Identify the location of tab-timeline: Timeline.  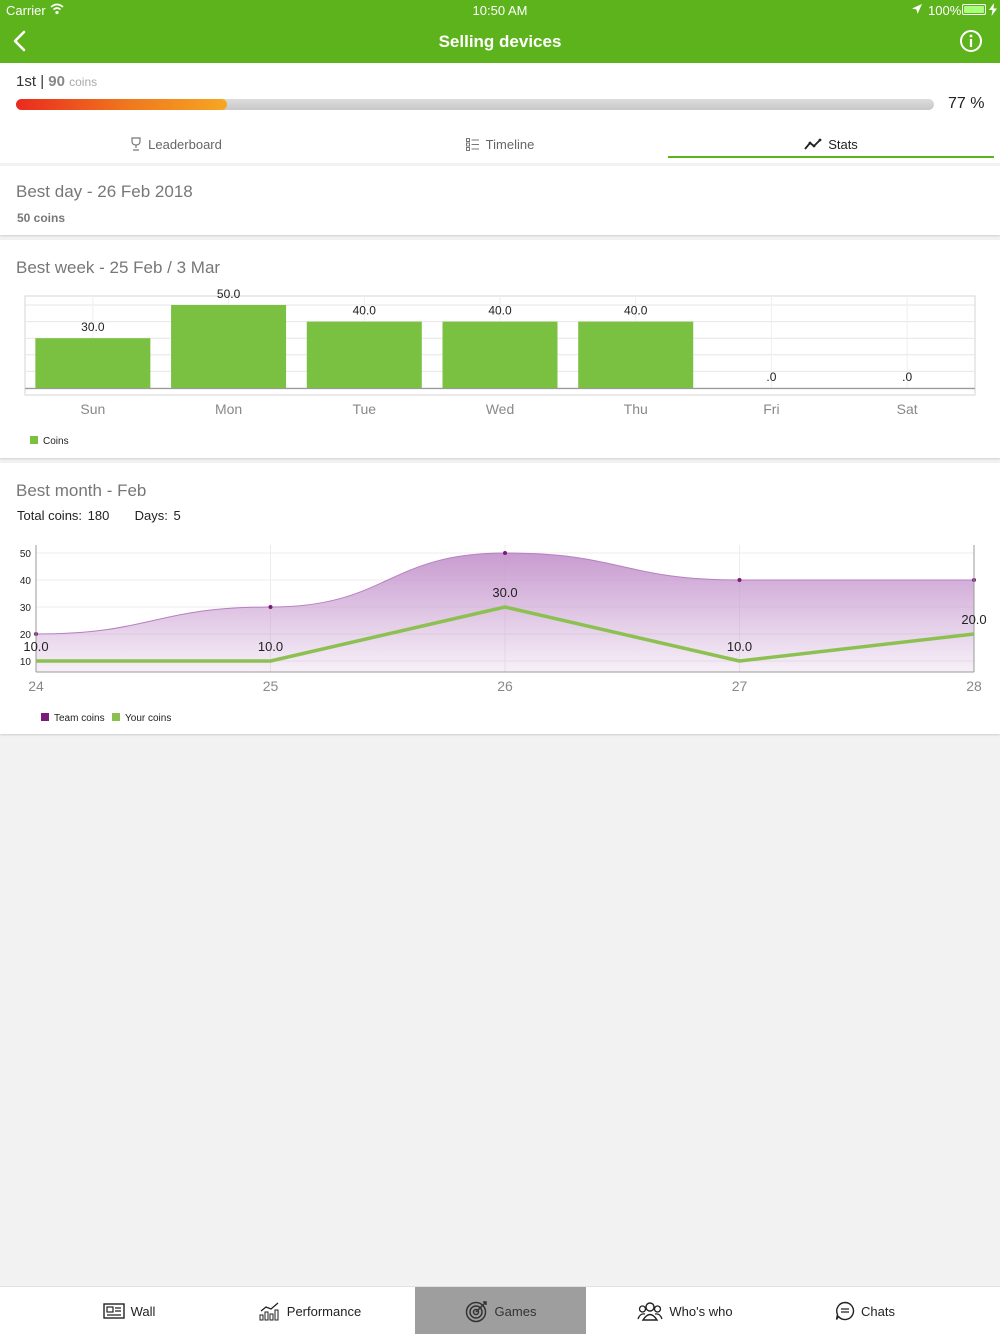
(500, 144).